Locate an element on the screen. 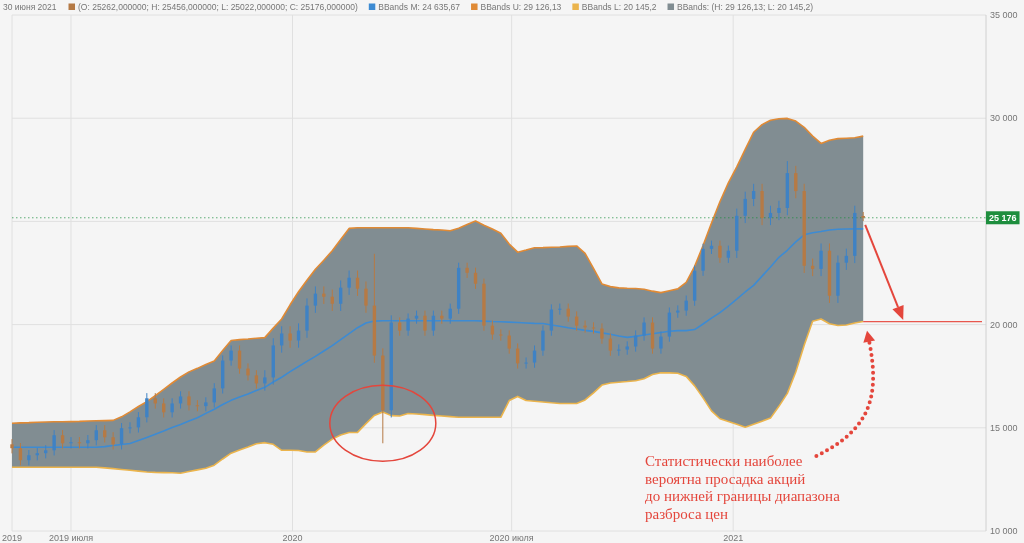  y-tick-label: 10 000 is located at coordinates (1004, 531).